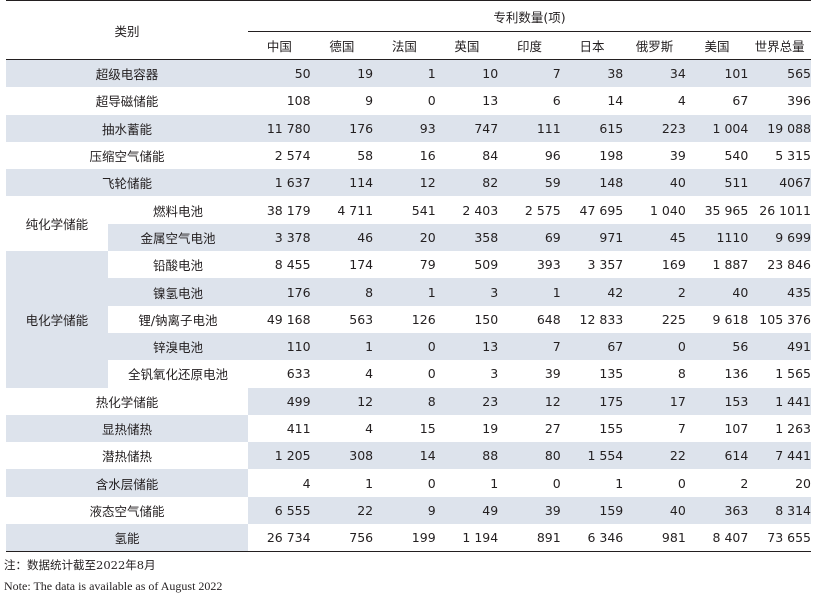 The height and width of the screenshot is (597, 815). I want to click on table-cell: 107, so click(717, 428).